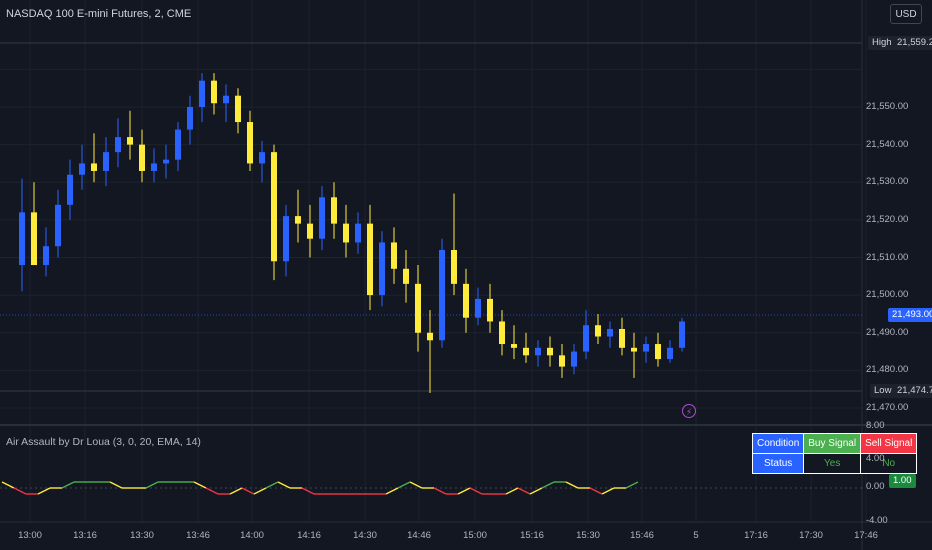 Image resolution: width=932 pixels, height=550 pixels. What do you see at coordinates (887, 182) in the screenshot?
I see `price-tick: 21,530.00` at bounding box center [887, 182].